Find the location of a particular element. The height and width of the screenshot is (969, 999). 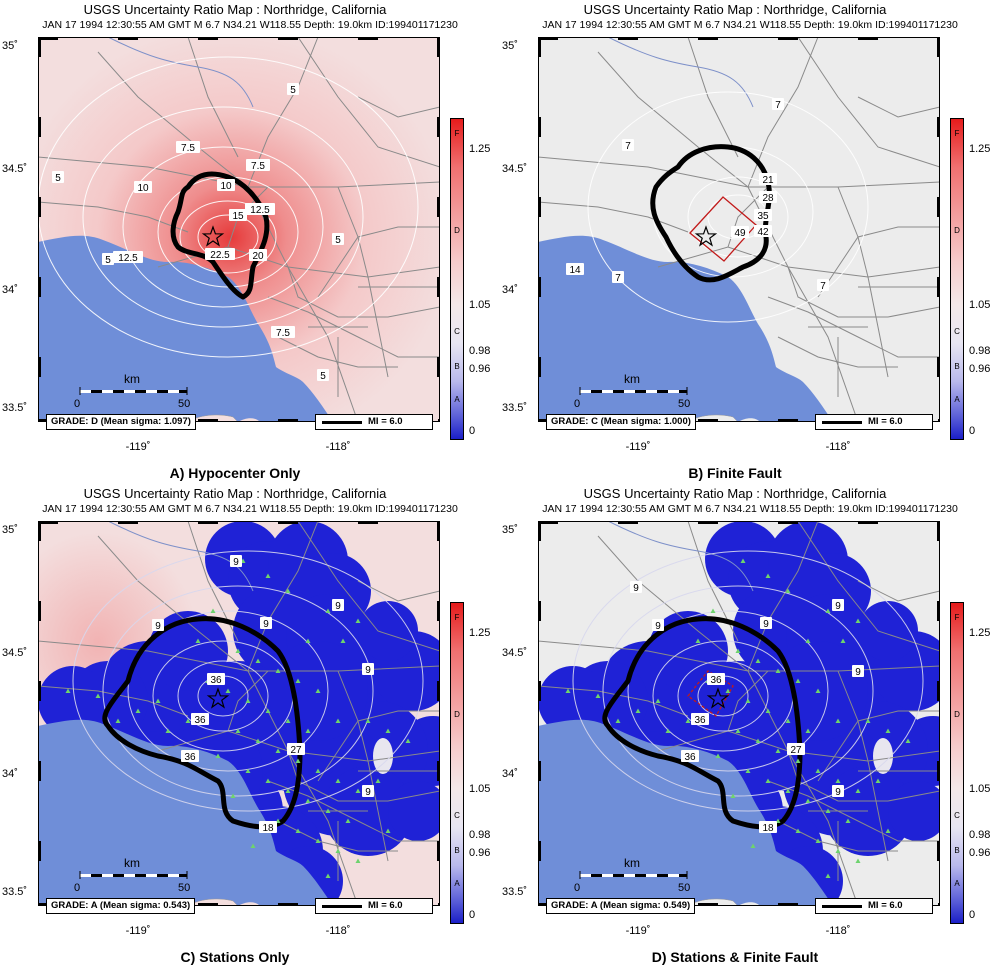

contour-label: 7.5 is located at coordinates (258, 165).